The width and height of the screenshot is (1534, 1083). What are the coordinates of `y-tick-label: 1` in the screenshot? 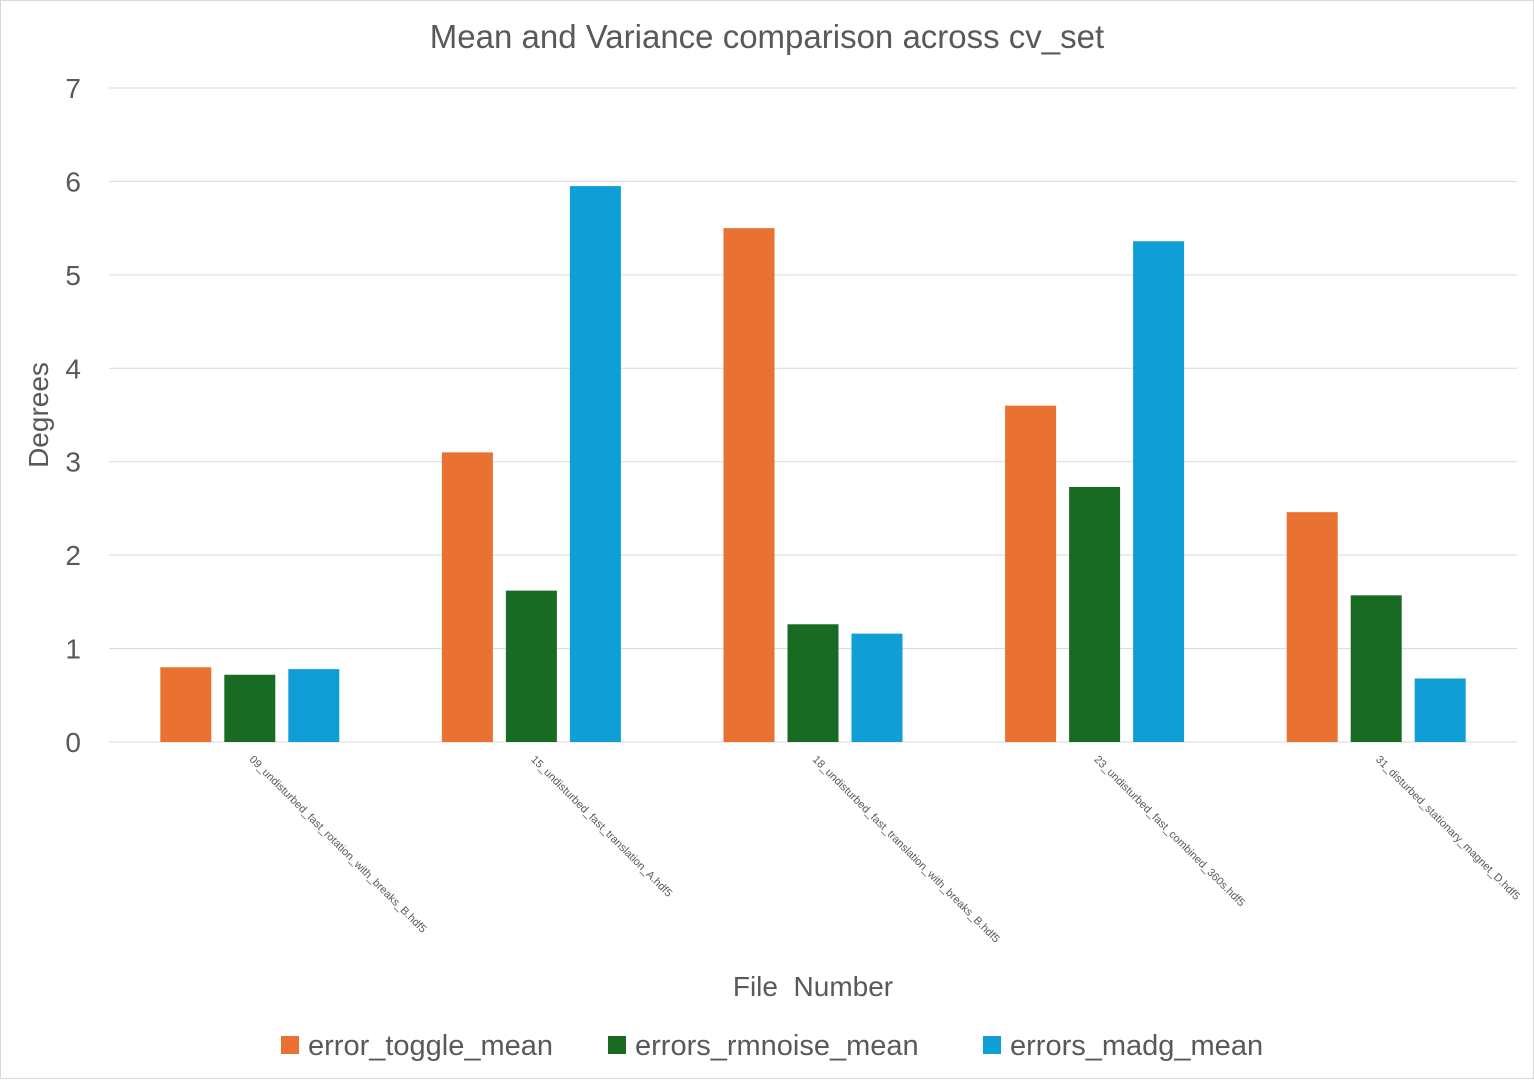 It's located at (73, 649).